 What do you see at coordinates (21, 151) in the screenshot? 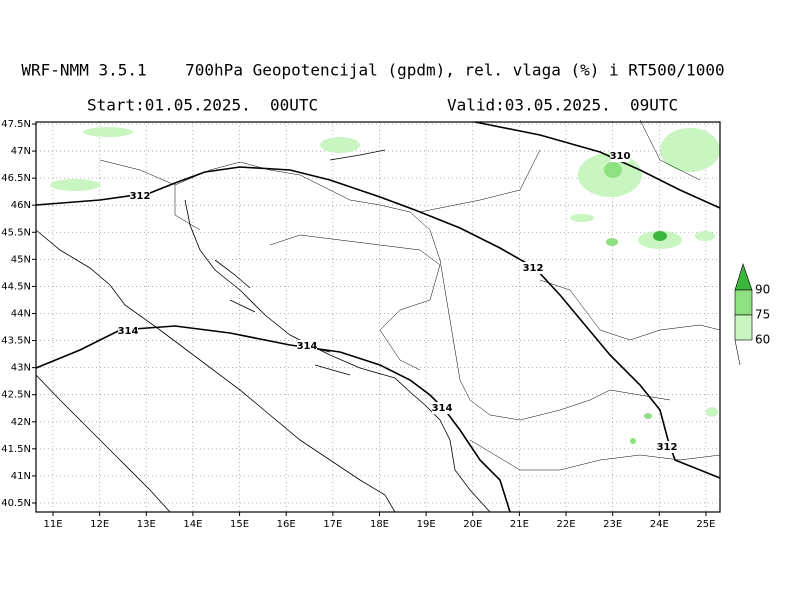
I see `lat-label: 47N` at bounding box center [21, 151].